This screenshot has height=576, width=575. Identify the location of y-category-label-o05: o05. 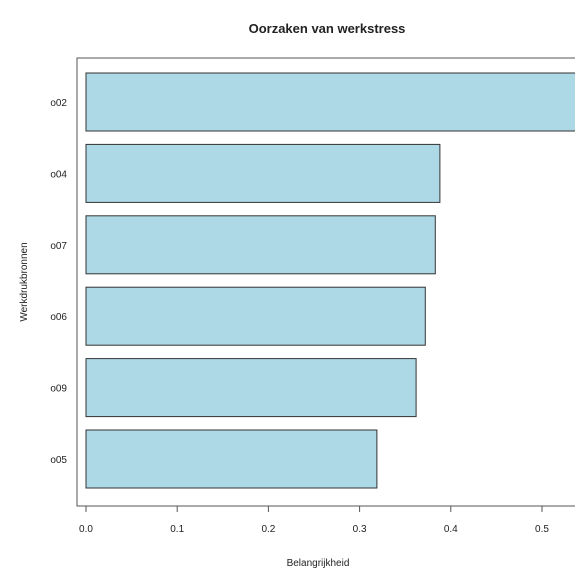
(58, 460).